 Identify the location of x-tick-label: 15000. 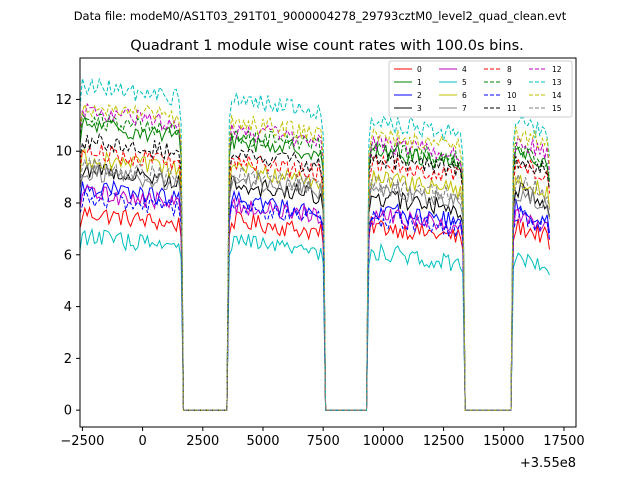
(503, 441).